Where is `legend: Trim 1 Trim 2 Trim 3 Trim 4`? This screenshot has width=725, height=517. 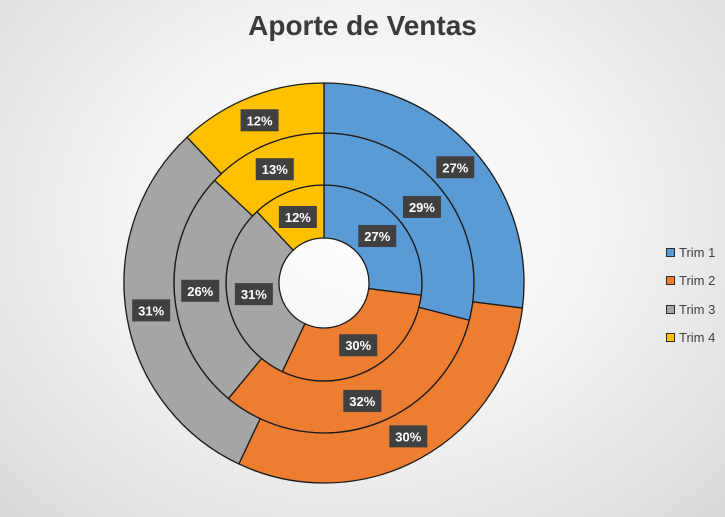 legend: Trim 1 Trim 2 Trim 3 Trim 4 is located at coordinates (690, 295).